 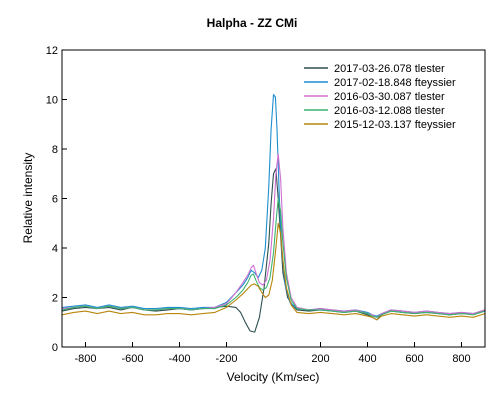 What do you see at coordinates (252, 23) in the screenshot?
I see `chart-title: Halpha - ZZ CMi` at bounding box center [252, 23].